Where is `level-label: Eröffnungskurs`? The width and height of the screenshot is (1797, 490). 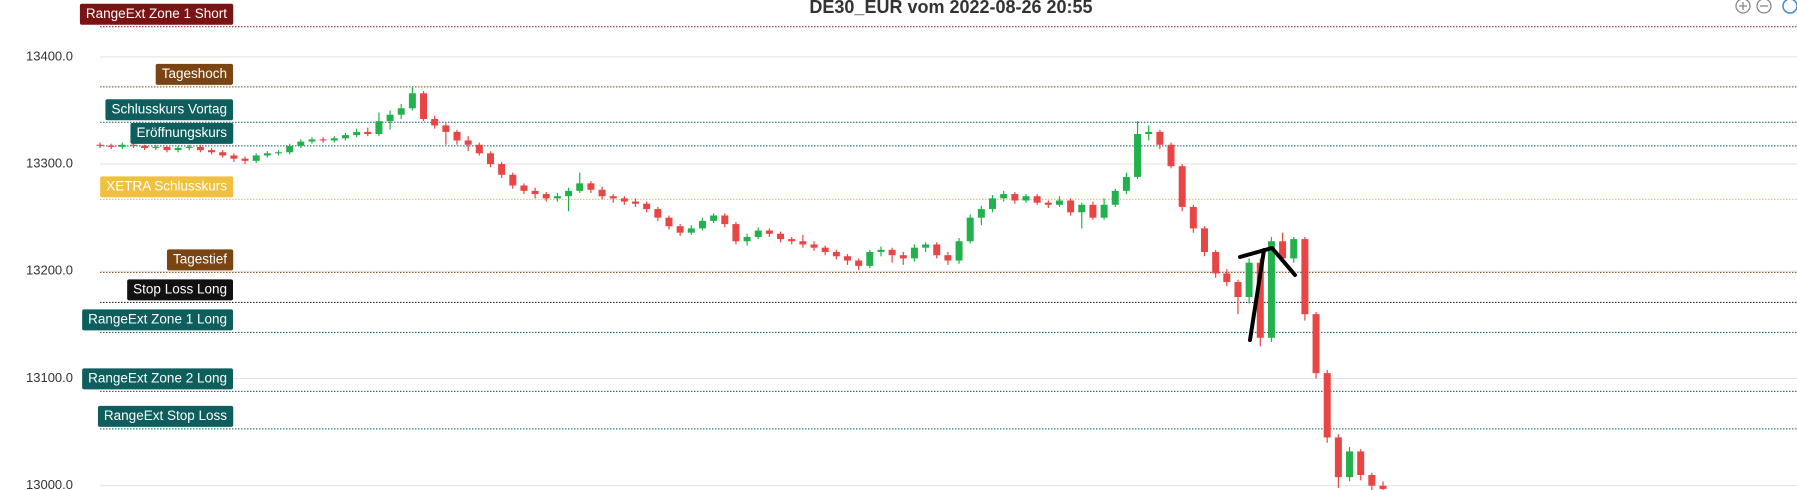
level-label: Eröffnungskurs is located at coordinates (181, 132).